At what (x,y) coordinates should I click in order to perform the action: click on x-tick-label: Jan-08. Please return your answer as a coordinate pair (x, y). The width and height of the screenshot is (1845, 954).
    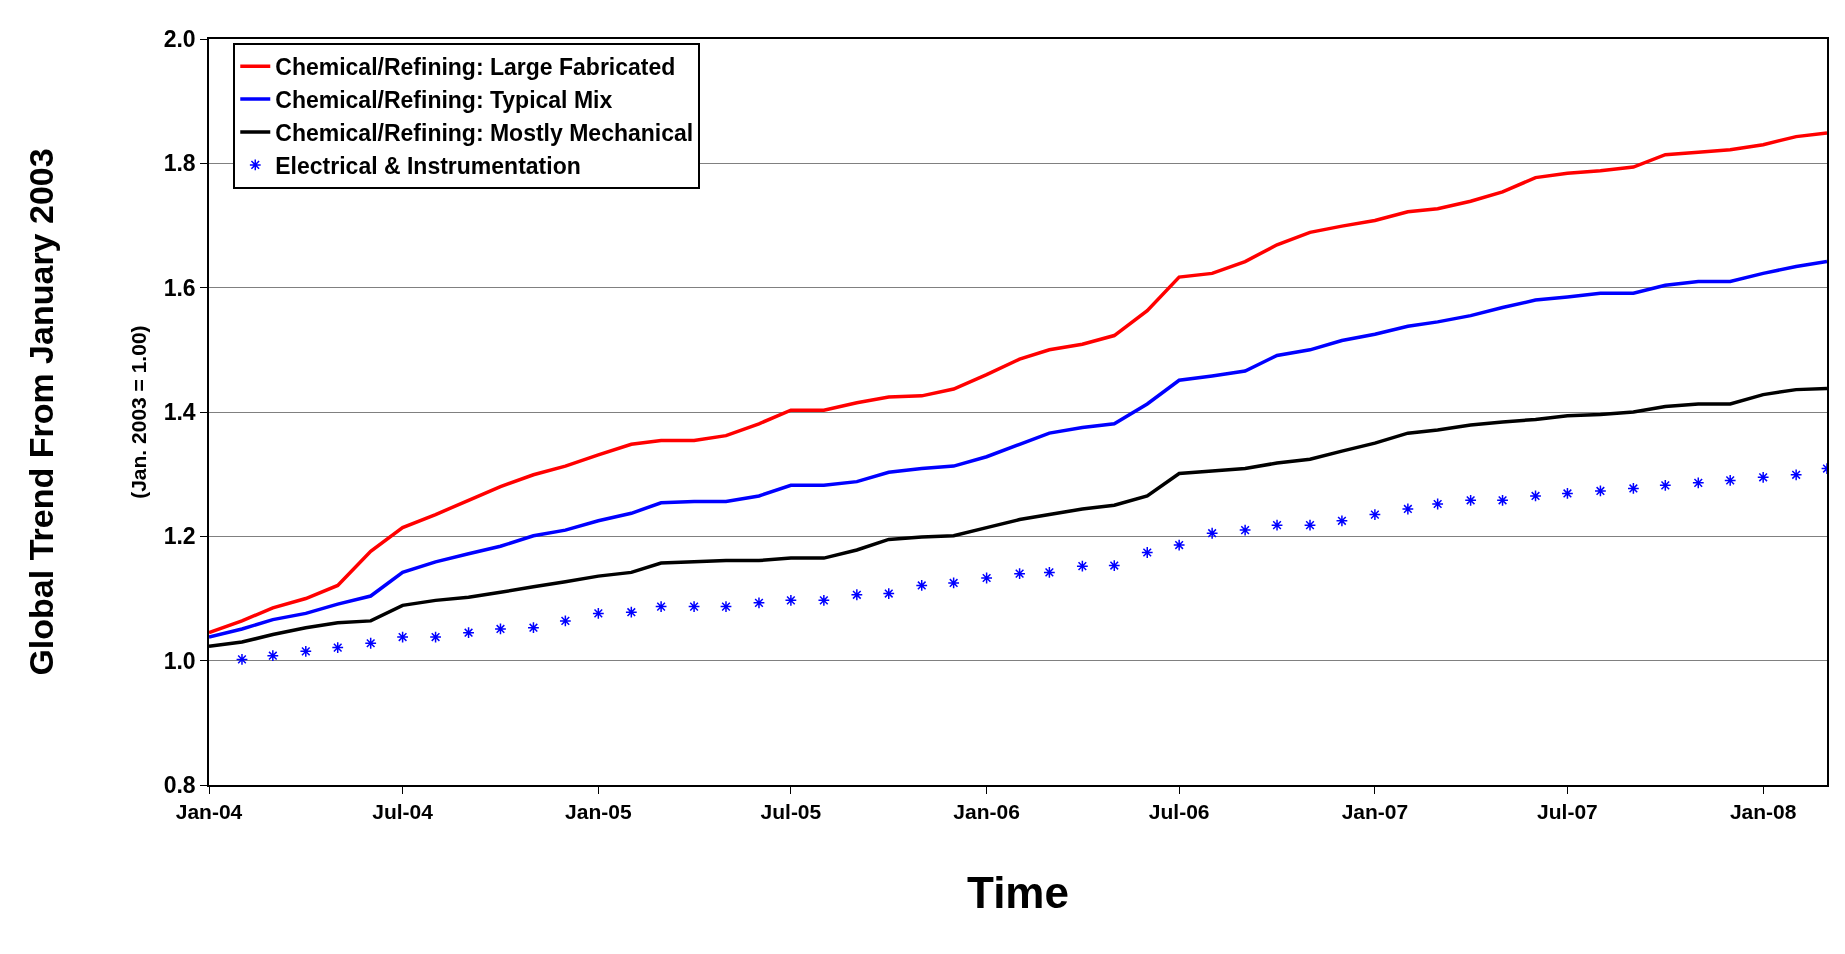
    Looking at the image, I should click on (1763, 811).